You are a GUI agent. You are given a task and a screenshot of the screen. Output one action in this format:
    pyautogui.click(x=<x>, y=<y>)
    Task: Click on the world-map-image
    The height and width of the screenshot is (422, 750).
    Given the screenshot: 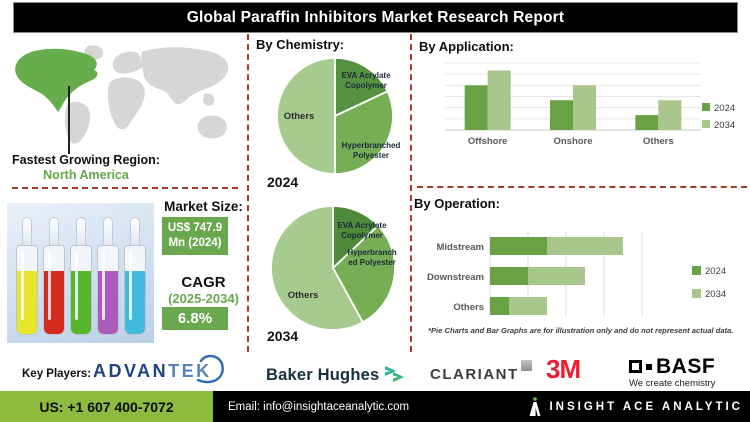 What is the action you would take?
    pyautogui.click(x=122, y=94)
    